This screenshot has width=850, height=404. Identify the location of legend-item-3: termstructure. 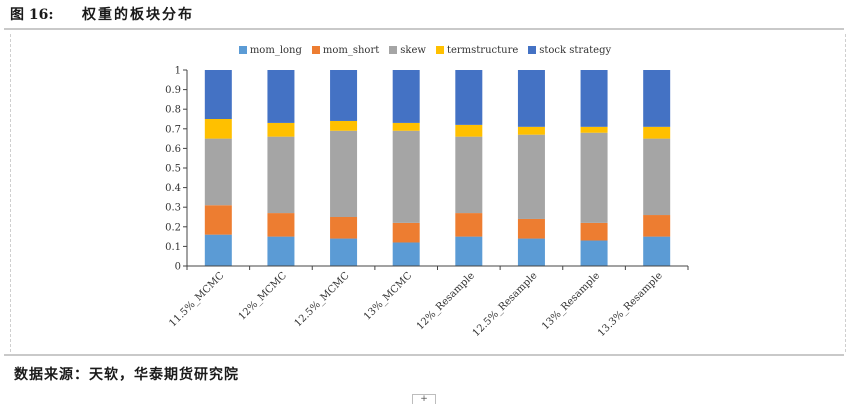
(477, 50).